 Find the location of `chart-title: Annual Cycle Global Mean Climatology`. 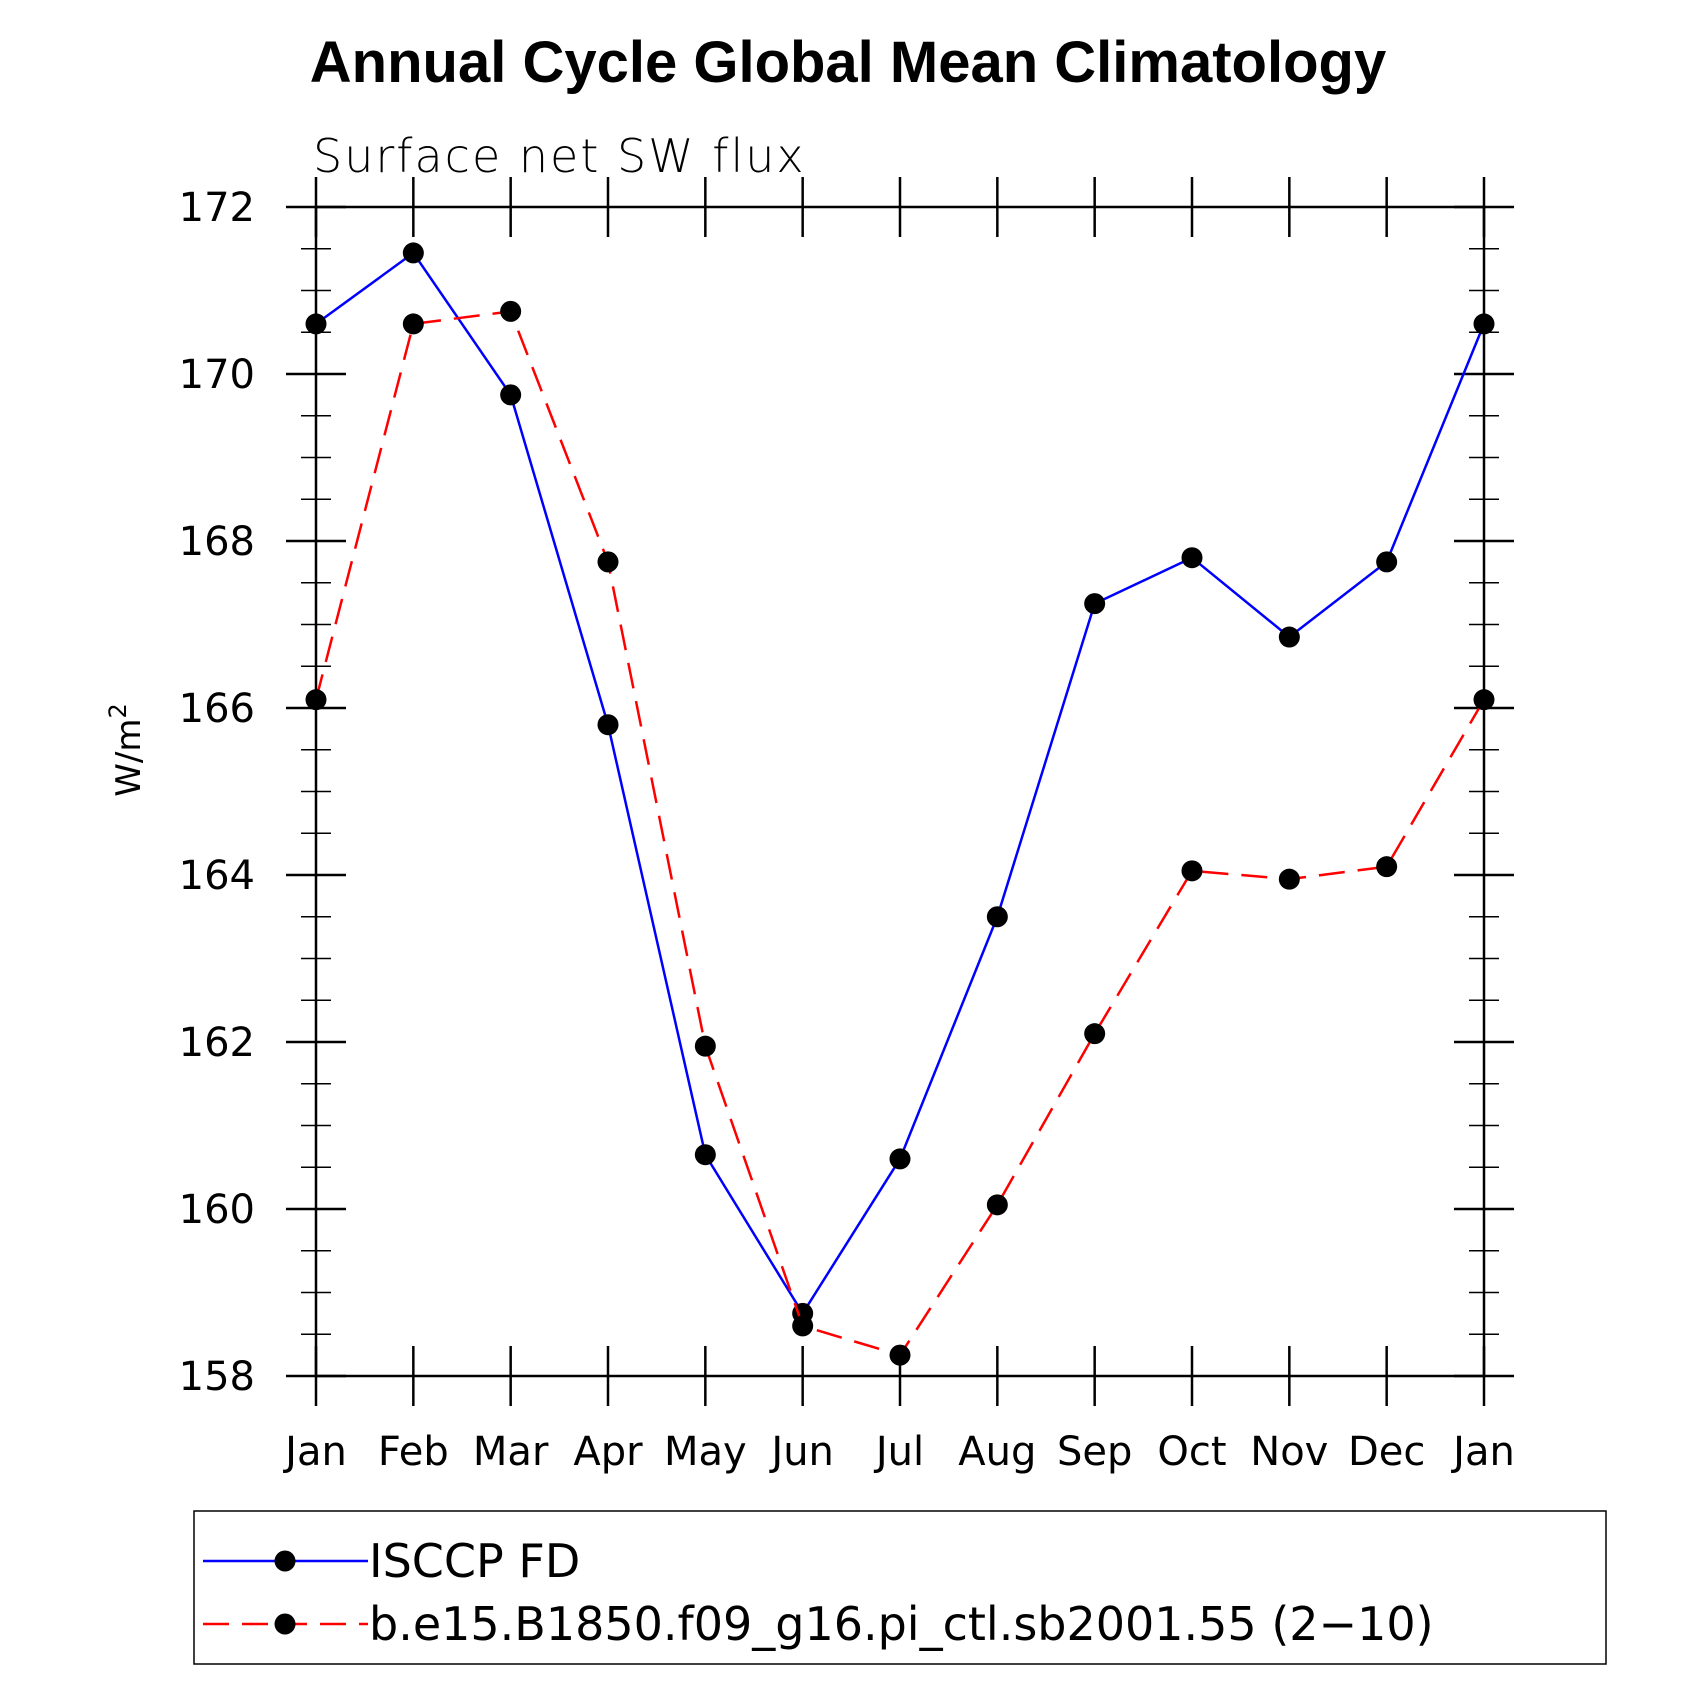

chart-title: Annual Cycle Global Mean Climatology is located at coordinates (848, 62).